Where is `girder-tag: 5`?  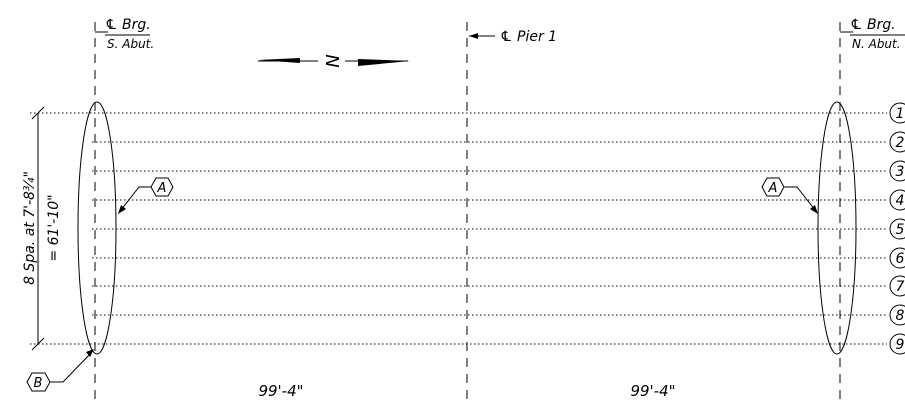
girder-tag: 5 is located at coordinates (897, 229).